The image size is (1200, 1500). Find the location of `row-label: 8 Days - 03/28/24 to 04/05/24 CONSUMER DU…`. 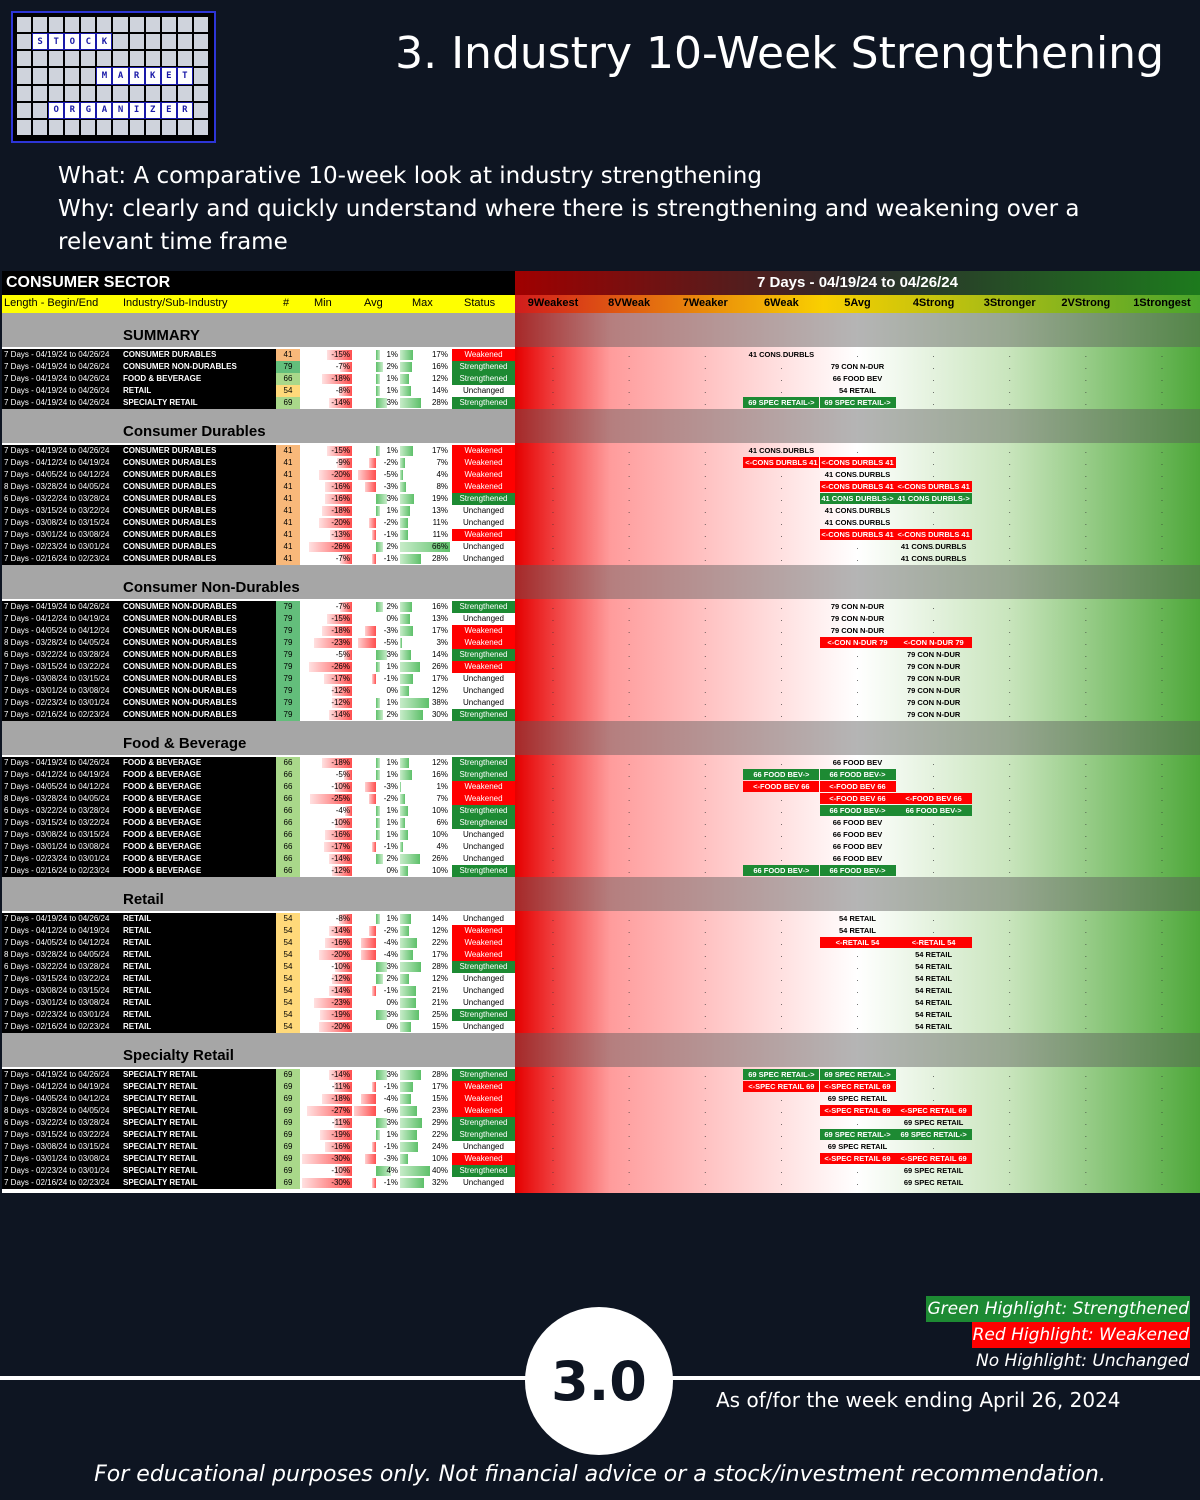

row-label: 8 Days - 03/28/24 to 04/05/24 CONSUMER DU… is located at coordinates (139, 487).